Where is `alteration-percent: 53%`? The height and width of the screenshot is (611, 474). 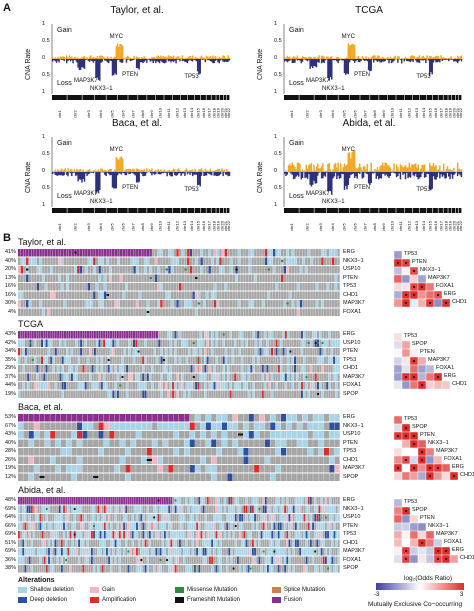
alteration-percent: 53% is located at coordinates (10, 417).